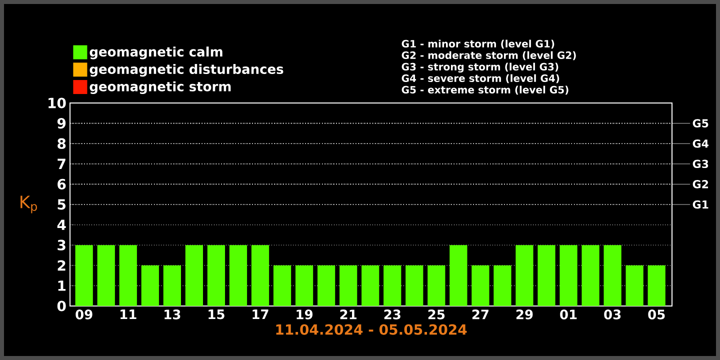 Image resolution: width=720 pixels, height=360 pixels. Describe the element at coordinates (61, 225) in the screenshot. I see `y-tick-label: 4` at that location.